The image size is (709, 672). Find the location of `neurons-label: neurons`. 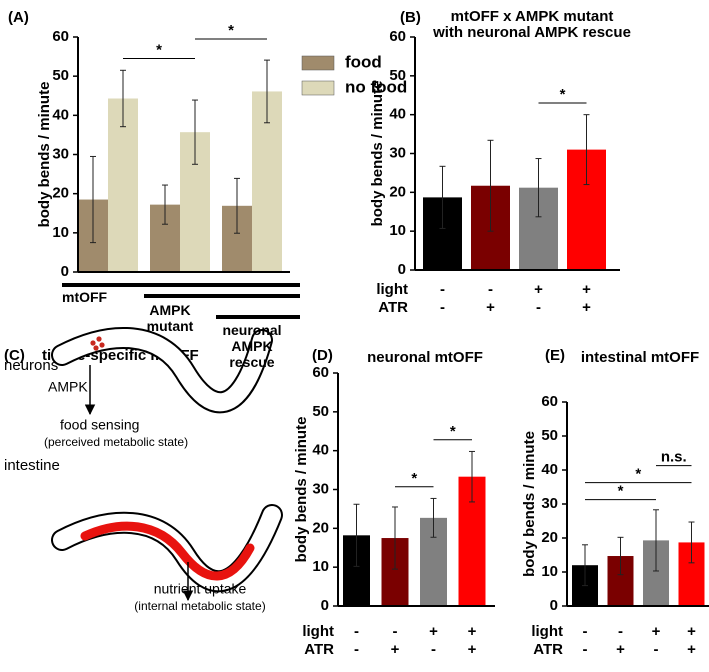

neurons-label: neurons is located at coordinates (31, 365).